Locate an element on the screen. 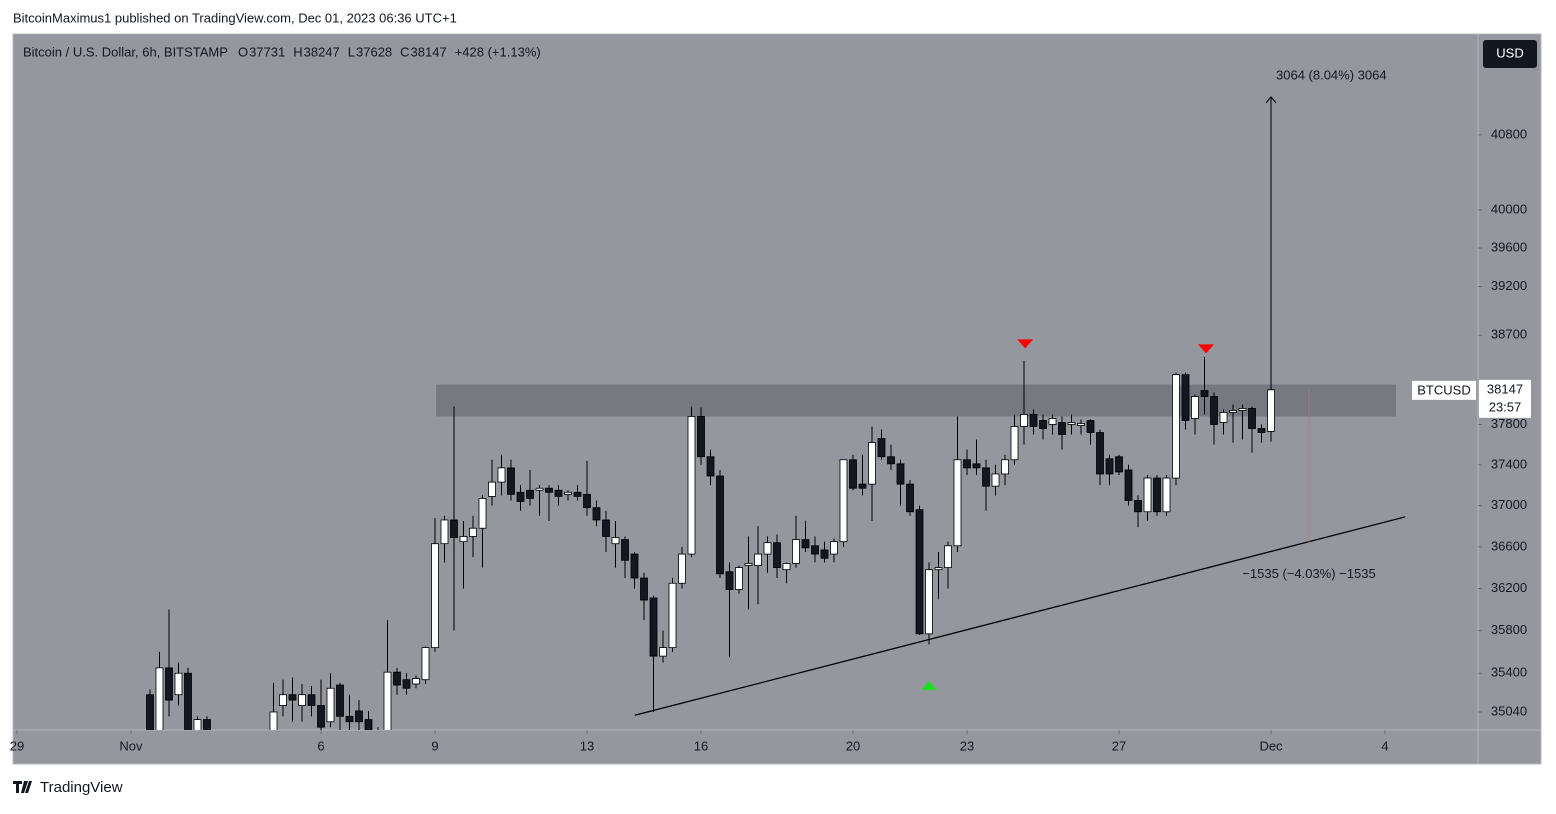 This screenshot has width=1556, height=814. ohlc-key: H is located at coordinates (297, 51).